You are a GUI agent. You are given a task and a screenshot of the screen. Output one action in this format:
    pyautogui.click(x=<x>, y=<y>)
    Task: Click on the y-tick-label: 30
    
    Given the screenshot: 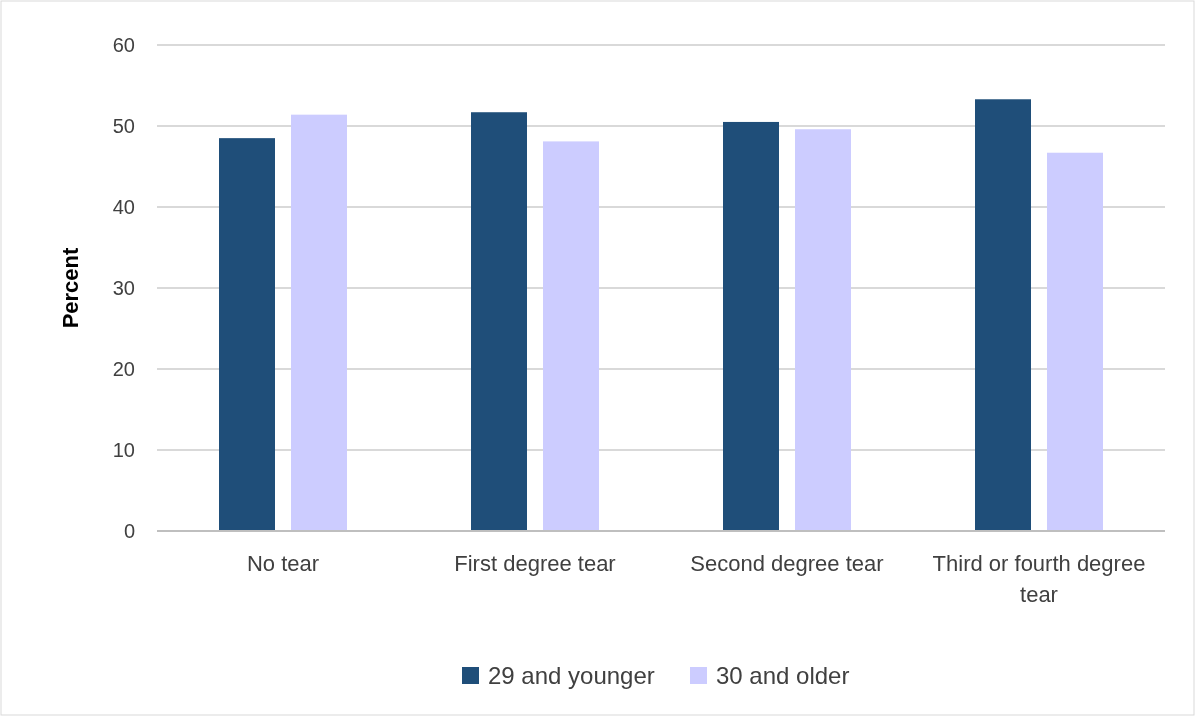 What is the action you would take?
    pyautogui.click(x=123, y=288)
    